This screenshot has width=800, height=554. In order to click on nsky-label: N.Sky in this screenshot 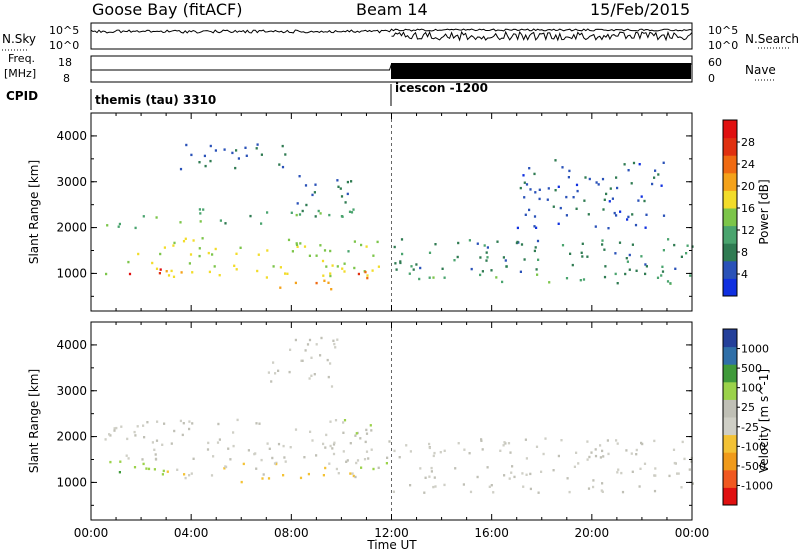, I will do `click(19, 39)`.